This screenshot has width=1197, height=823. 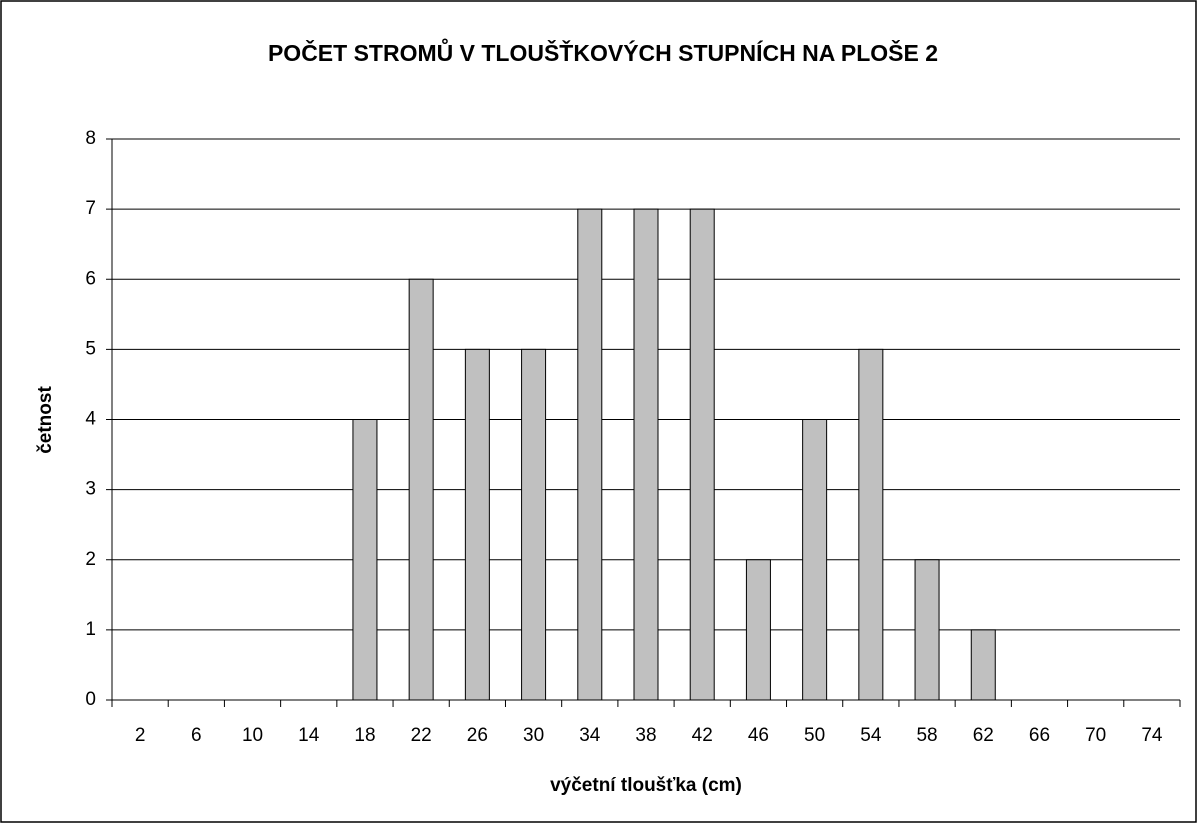 What do you see at coordinates (90, 208) in the screenshot?
I see `y-tick-label: 7` at bounding box center [90, 208].